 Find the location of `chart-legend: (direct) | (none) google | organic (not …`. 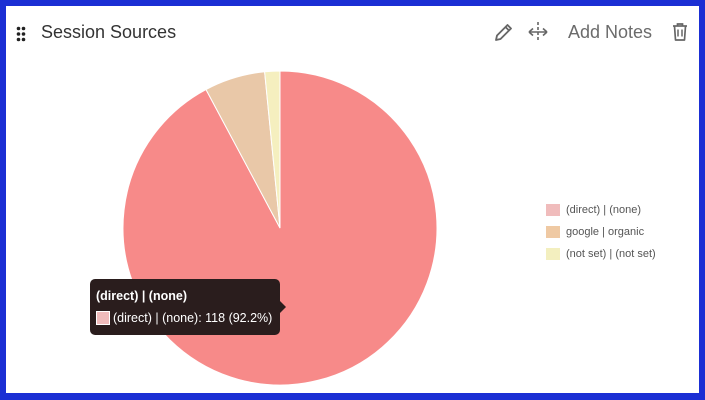

chart-legend: (direct) | (none) google | organic (not … is located at coordinates (621, 232).